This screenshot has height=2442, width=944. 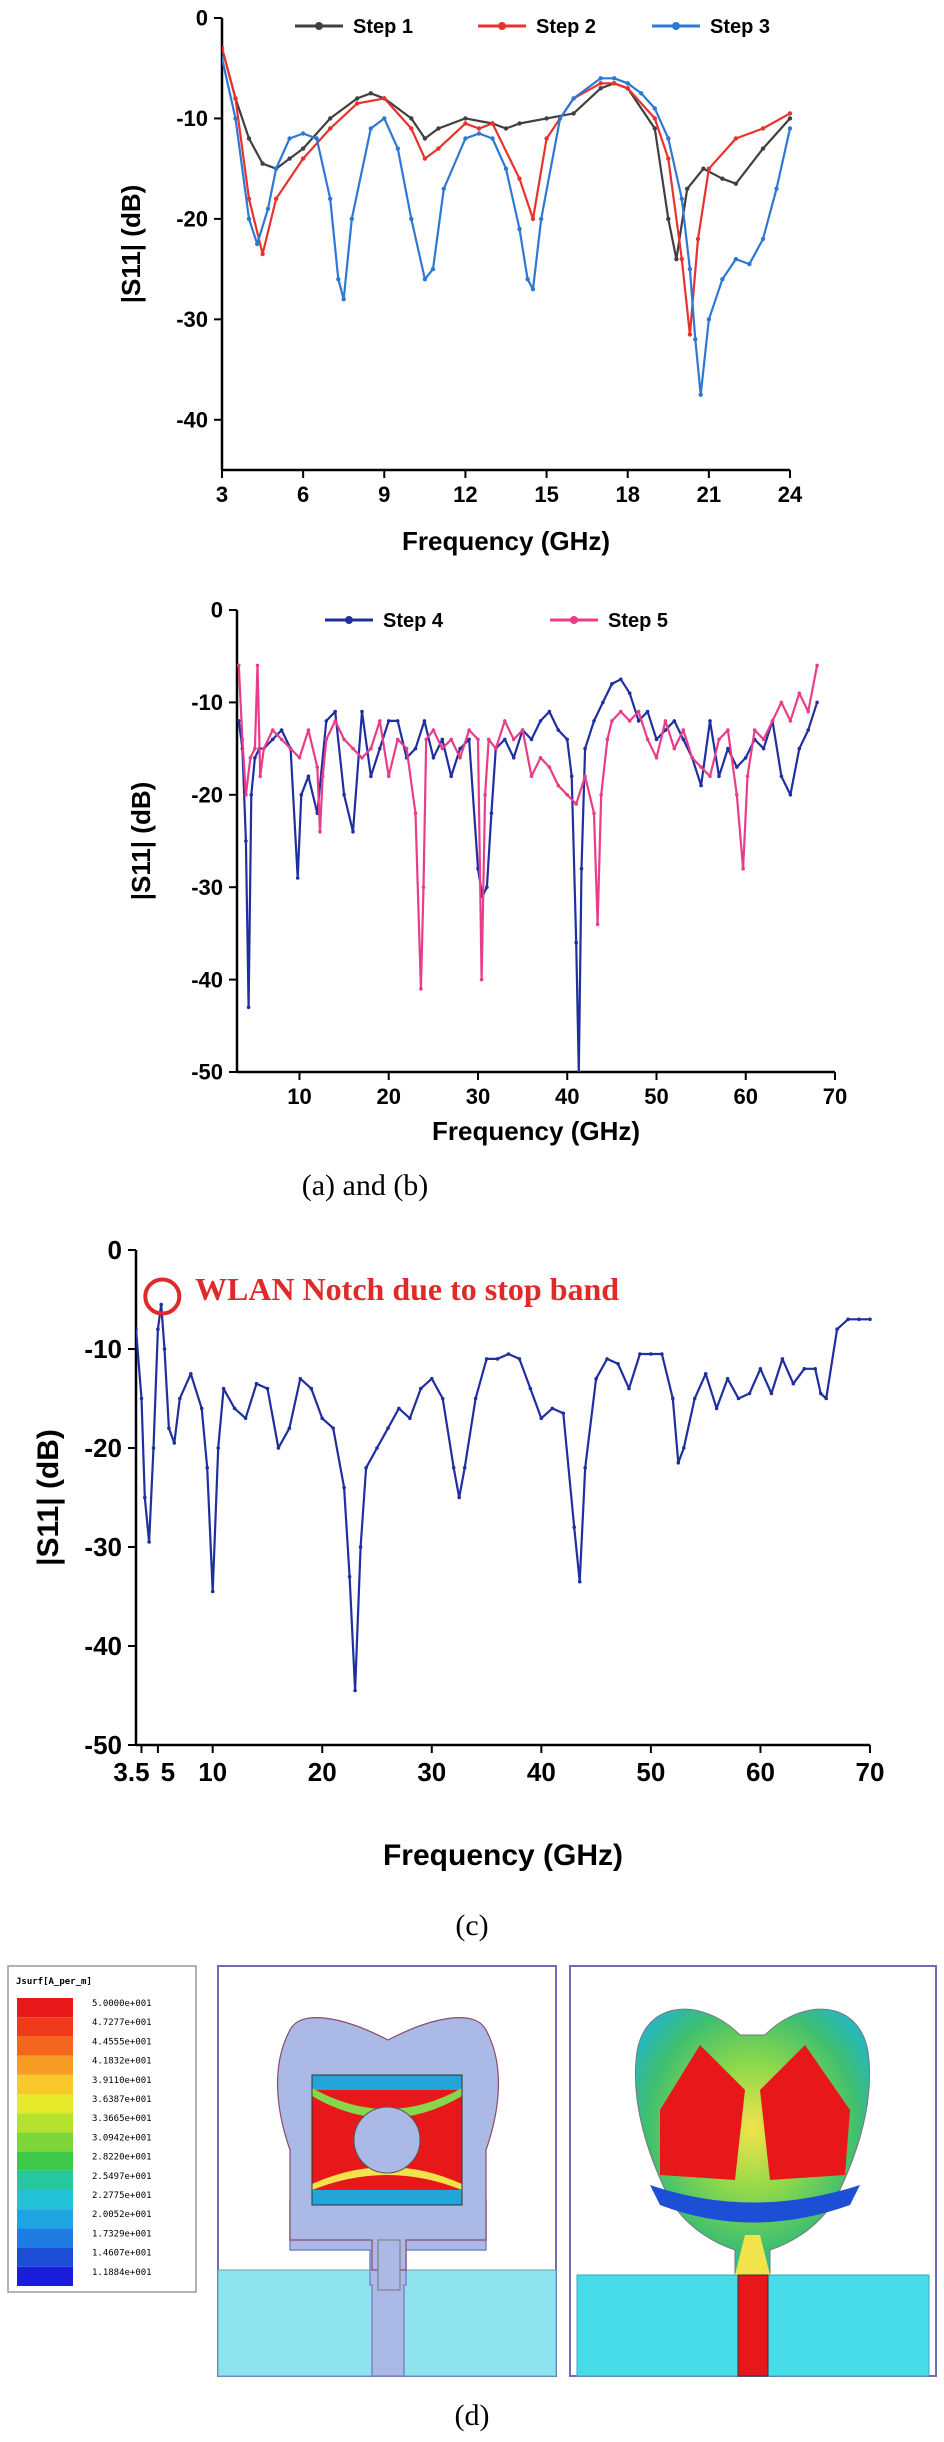 I want to click on colorbar-label: 4.7277e+001, so click(x=122, y=2023).